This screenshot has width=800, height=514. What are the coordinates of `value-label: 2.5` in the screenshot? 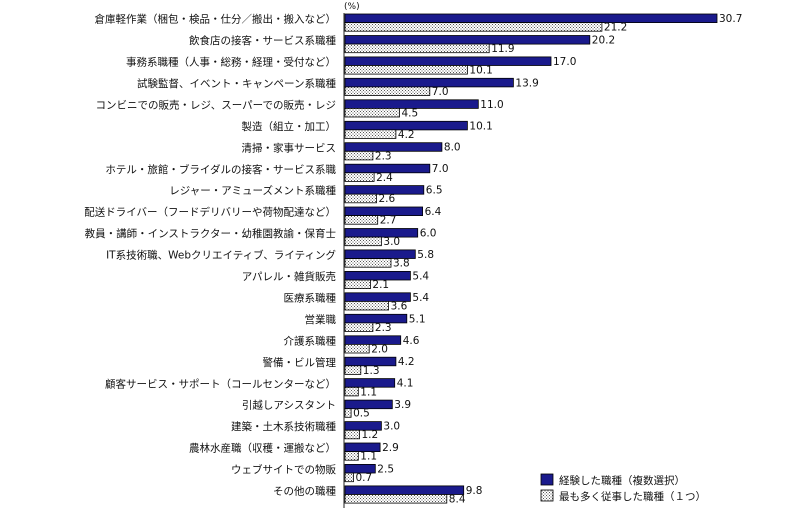 It's located at (385, 469).